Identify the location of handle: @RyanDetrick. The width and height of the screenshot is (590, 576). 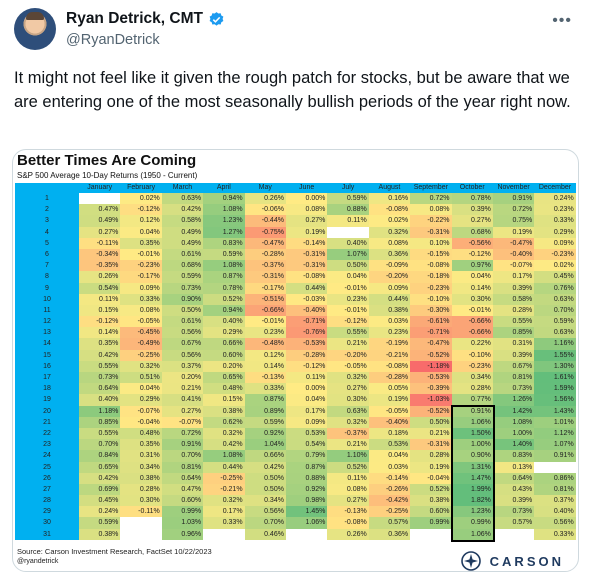
(113, 40).